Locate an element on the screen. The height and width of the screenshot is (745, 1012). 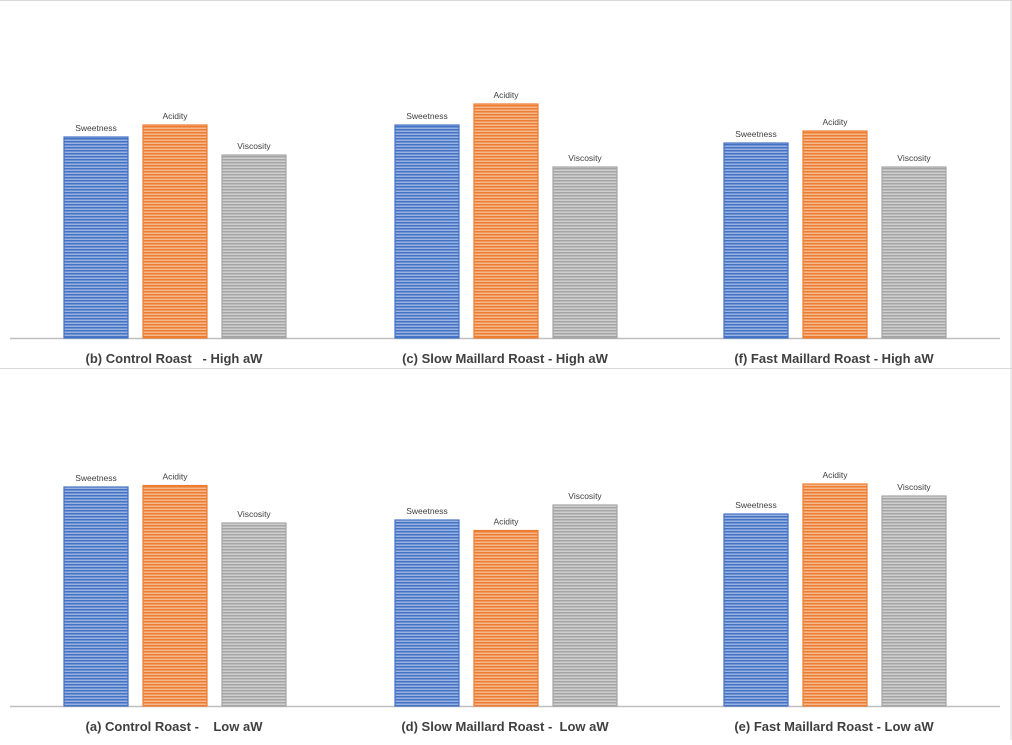
category-label: (f) Fast Maillard Roast - High aW is located at coordinates (834, 358).